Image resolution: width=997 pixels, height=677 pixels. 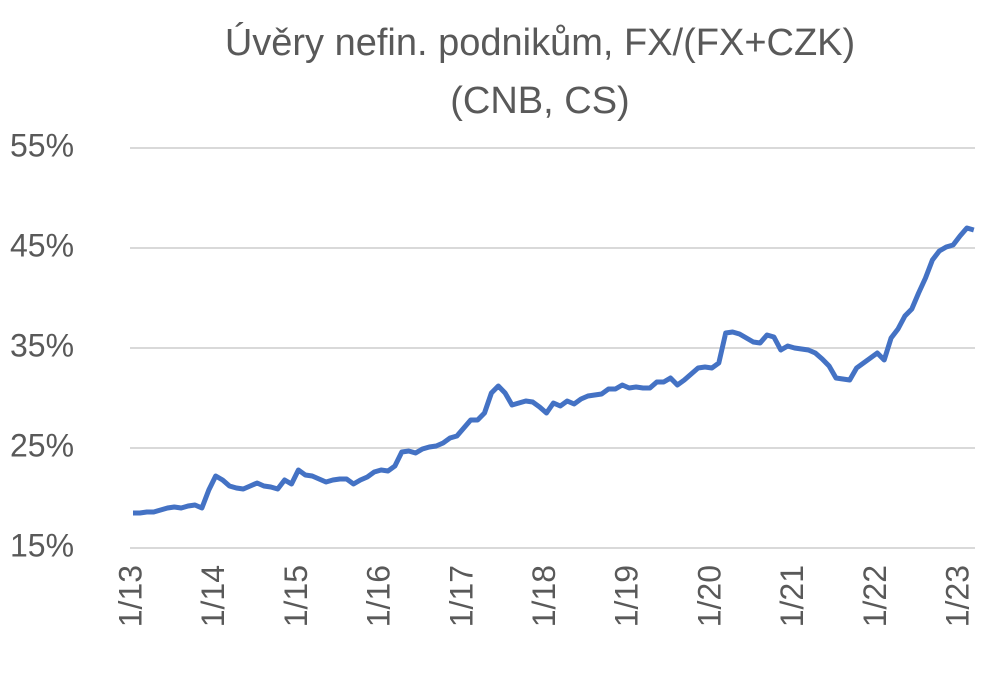 I want to click on y-tick-label: 45%, so click(x=42, y=245).